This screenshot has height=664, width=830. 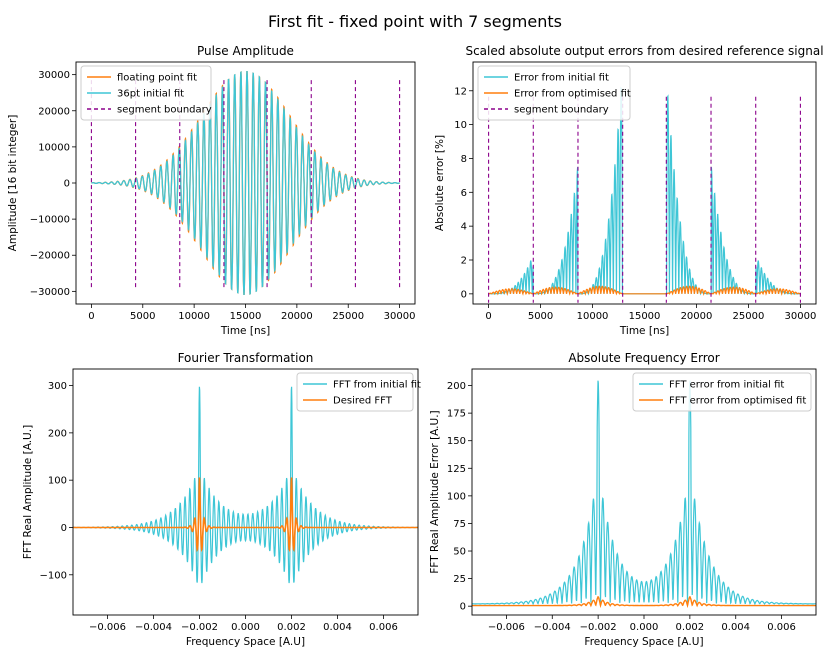 What do you see at coordinates (157, 78) in the screenshot?
I see `legend-entry: floating point fit` at bounding box center [157, 78].